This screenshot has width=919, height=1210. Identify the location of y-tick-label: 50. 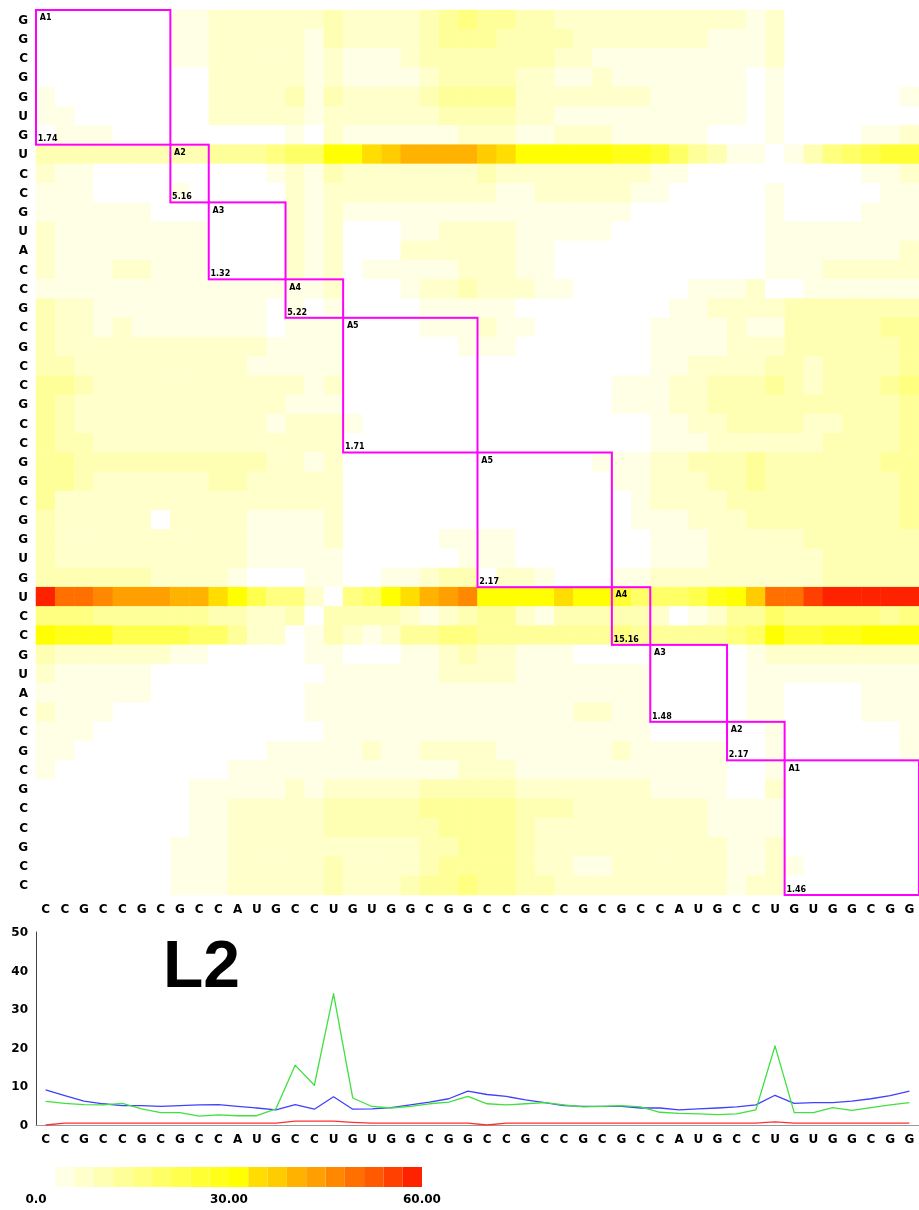
(19, 932).